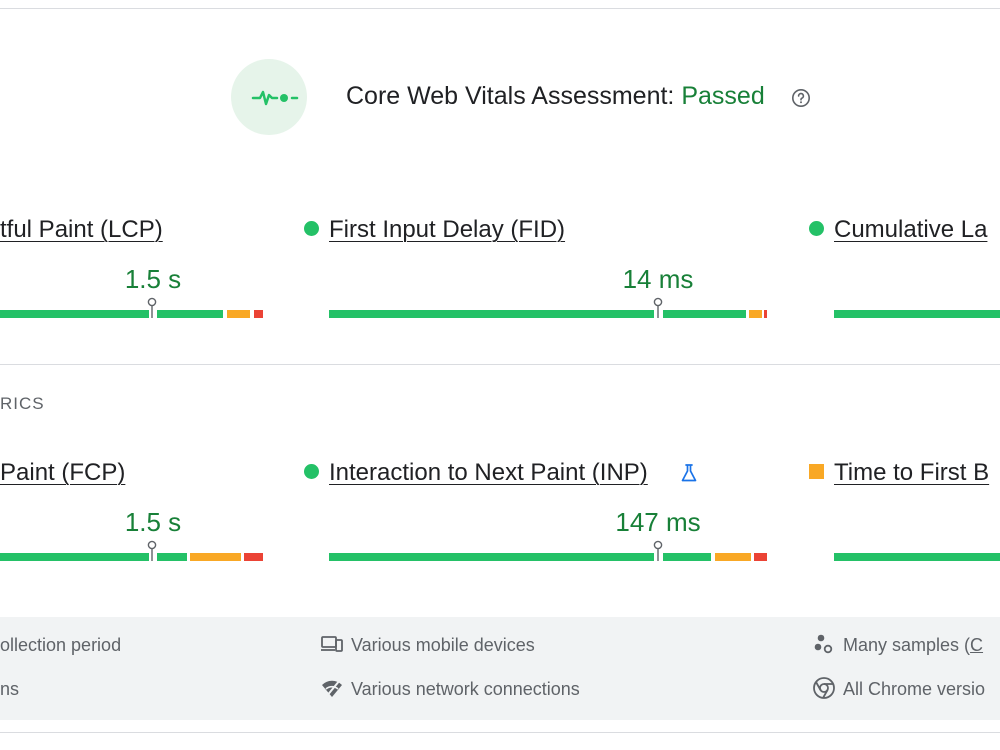 This screenshot has width=1000, height=750. What do you see at coordinates (488, 472) in the screenshot?
I see `metric-inp-name: Interaction to Next Paint (INP)` at bounding box center [488, 472].